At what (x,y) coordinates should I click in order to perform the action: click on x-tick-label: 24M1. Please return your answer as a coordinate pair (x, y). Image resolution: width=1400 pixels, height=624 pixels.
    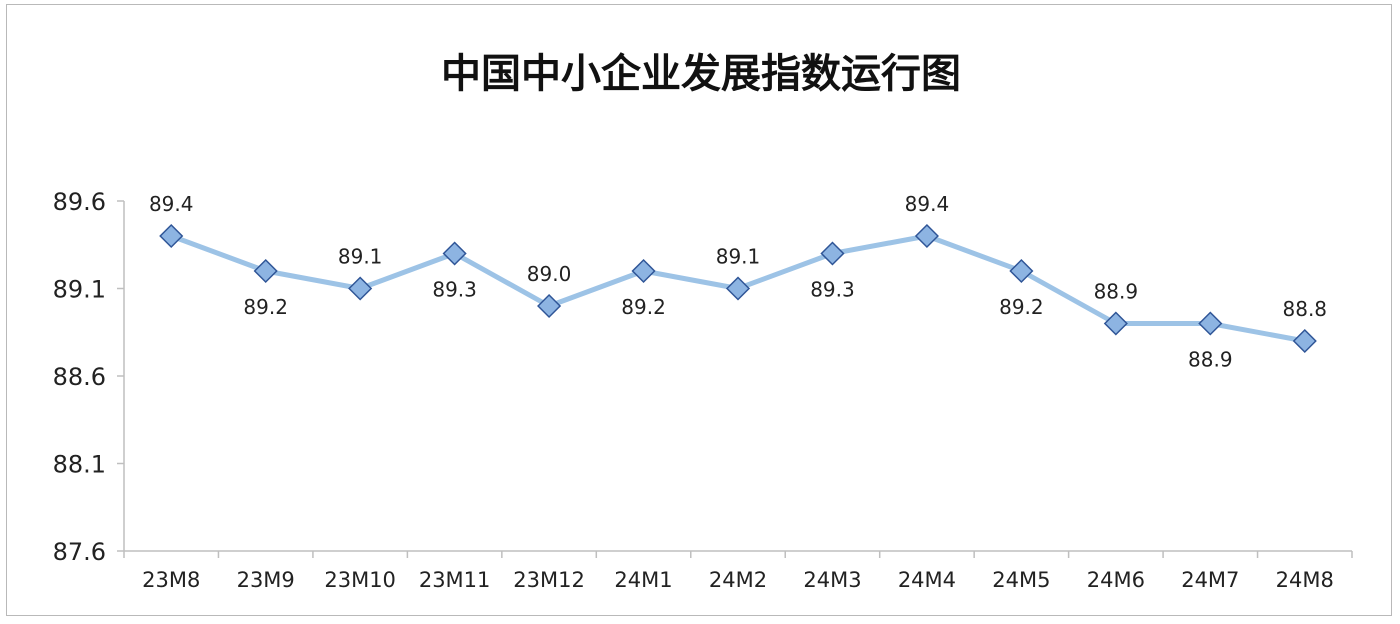
    Looking at the image, I should click on (643, 580).